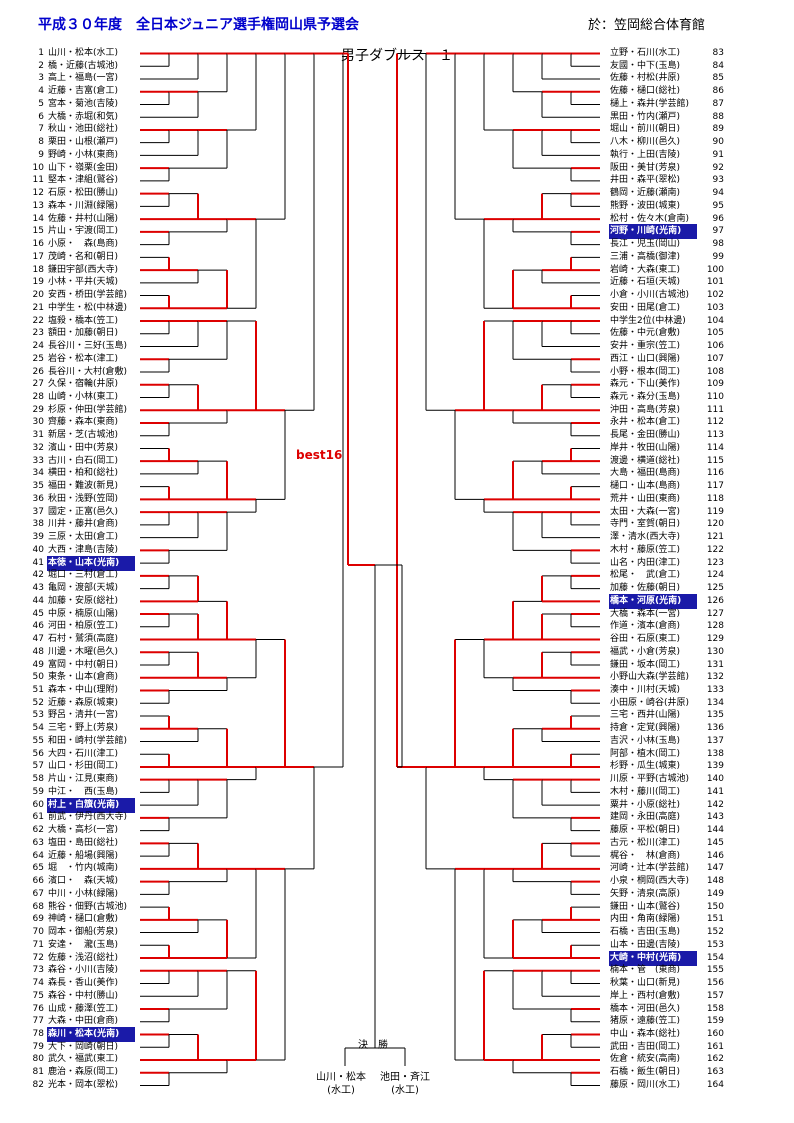 The width and height of the screenshot is (794, 1123). I want to click on pair-name: 石橋・吉田(玉島), so click(645, 932).